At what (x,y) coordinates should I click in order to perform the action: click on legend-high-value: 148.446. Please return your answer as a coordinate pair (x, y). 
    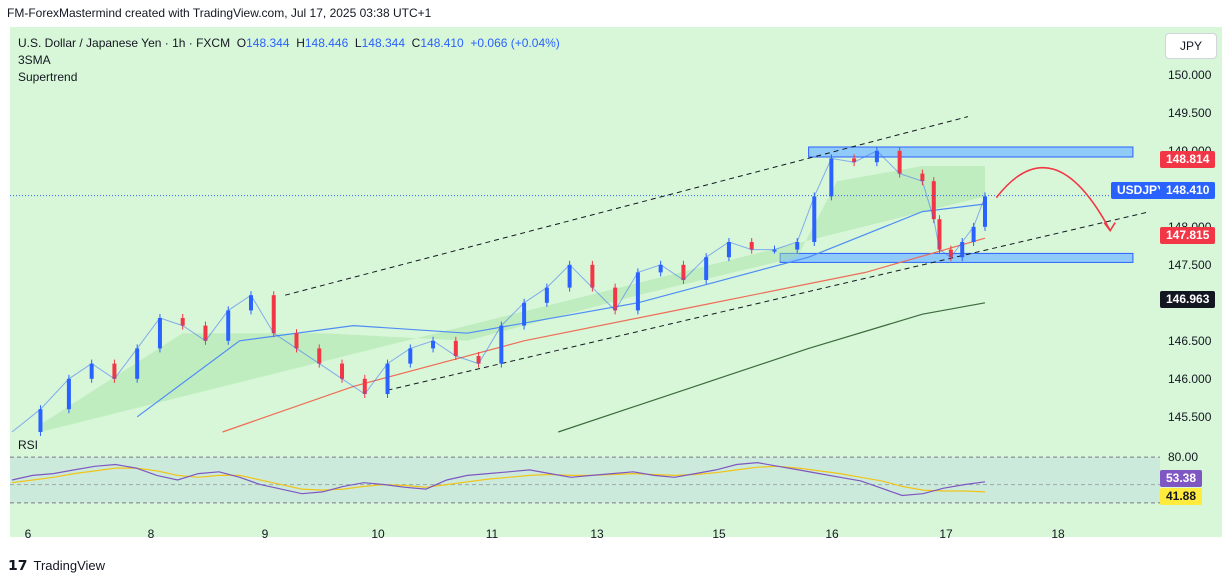
    Looking at the image, I should click on (326, 43).